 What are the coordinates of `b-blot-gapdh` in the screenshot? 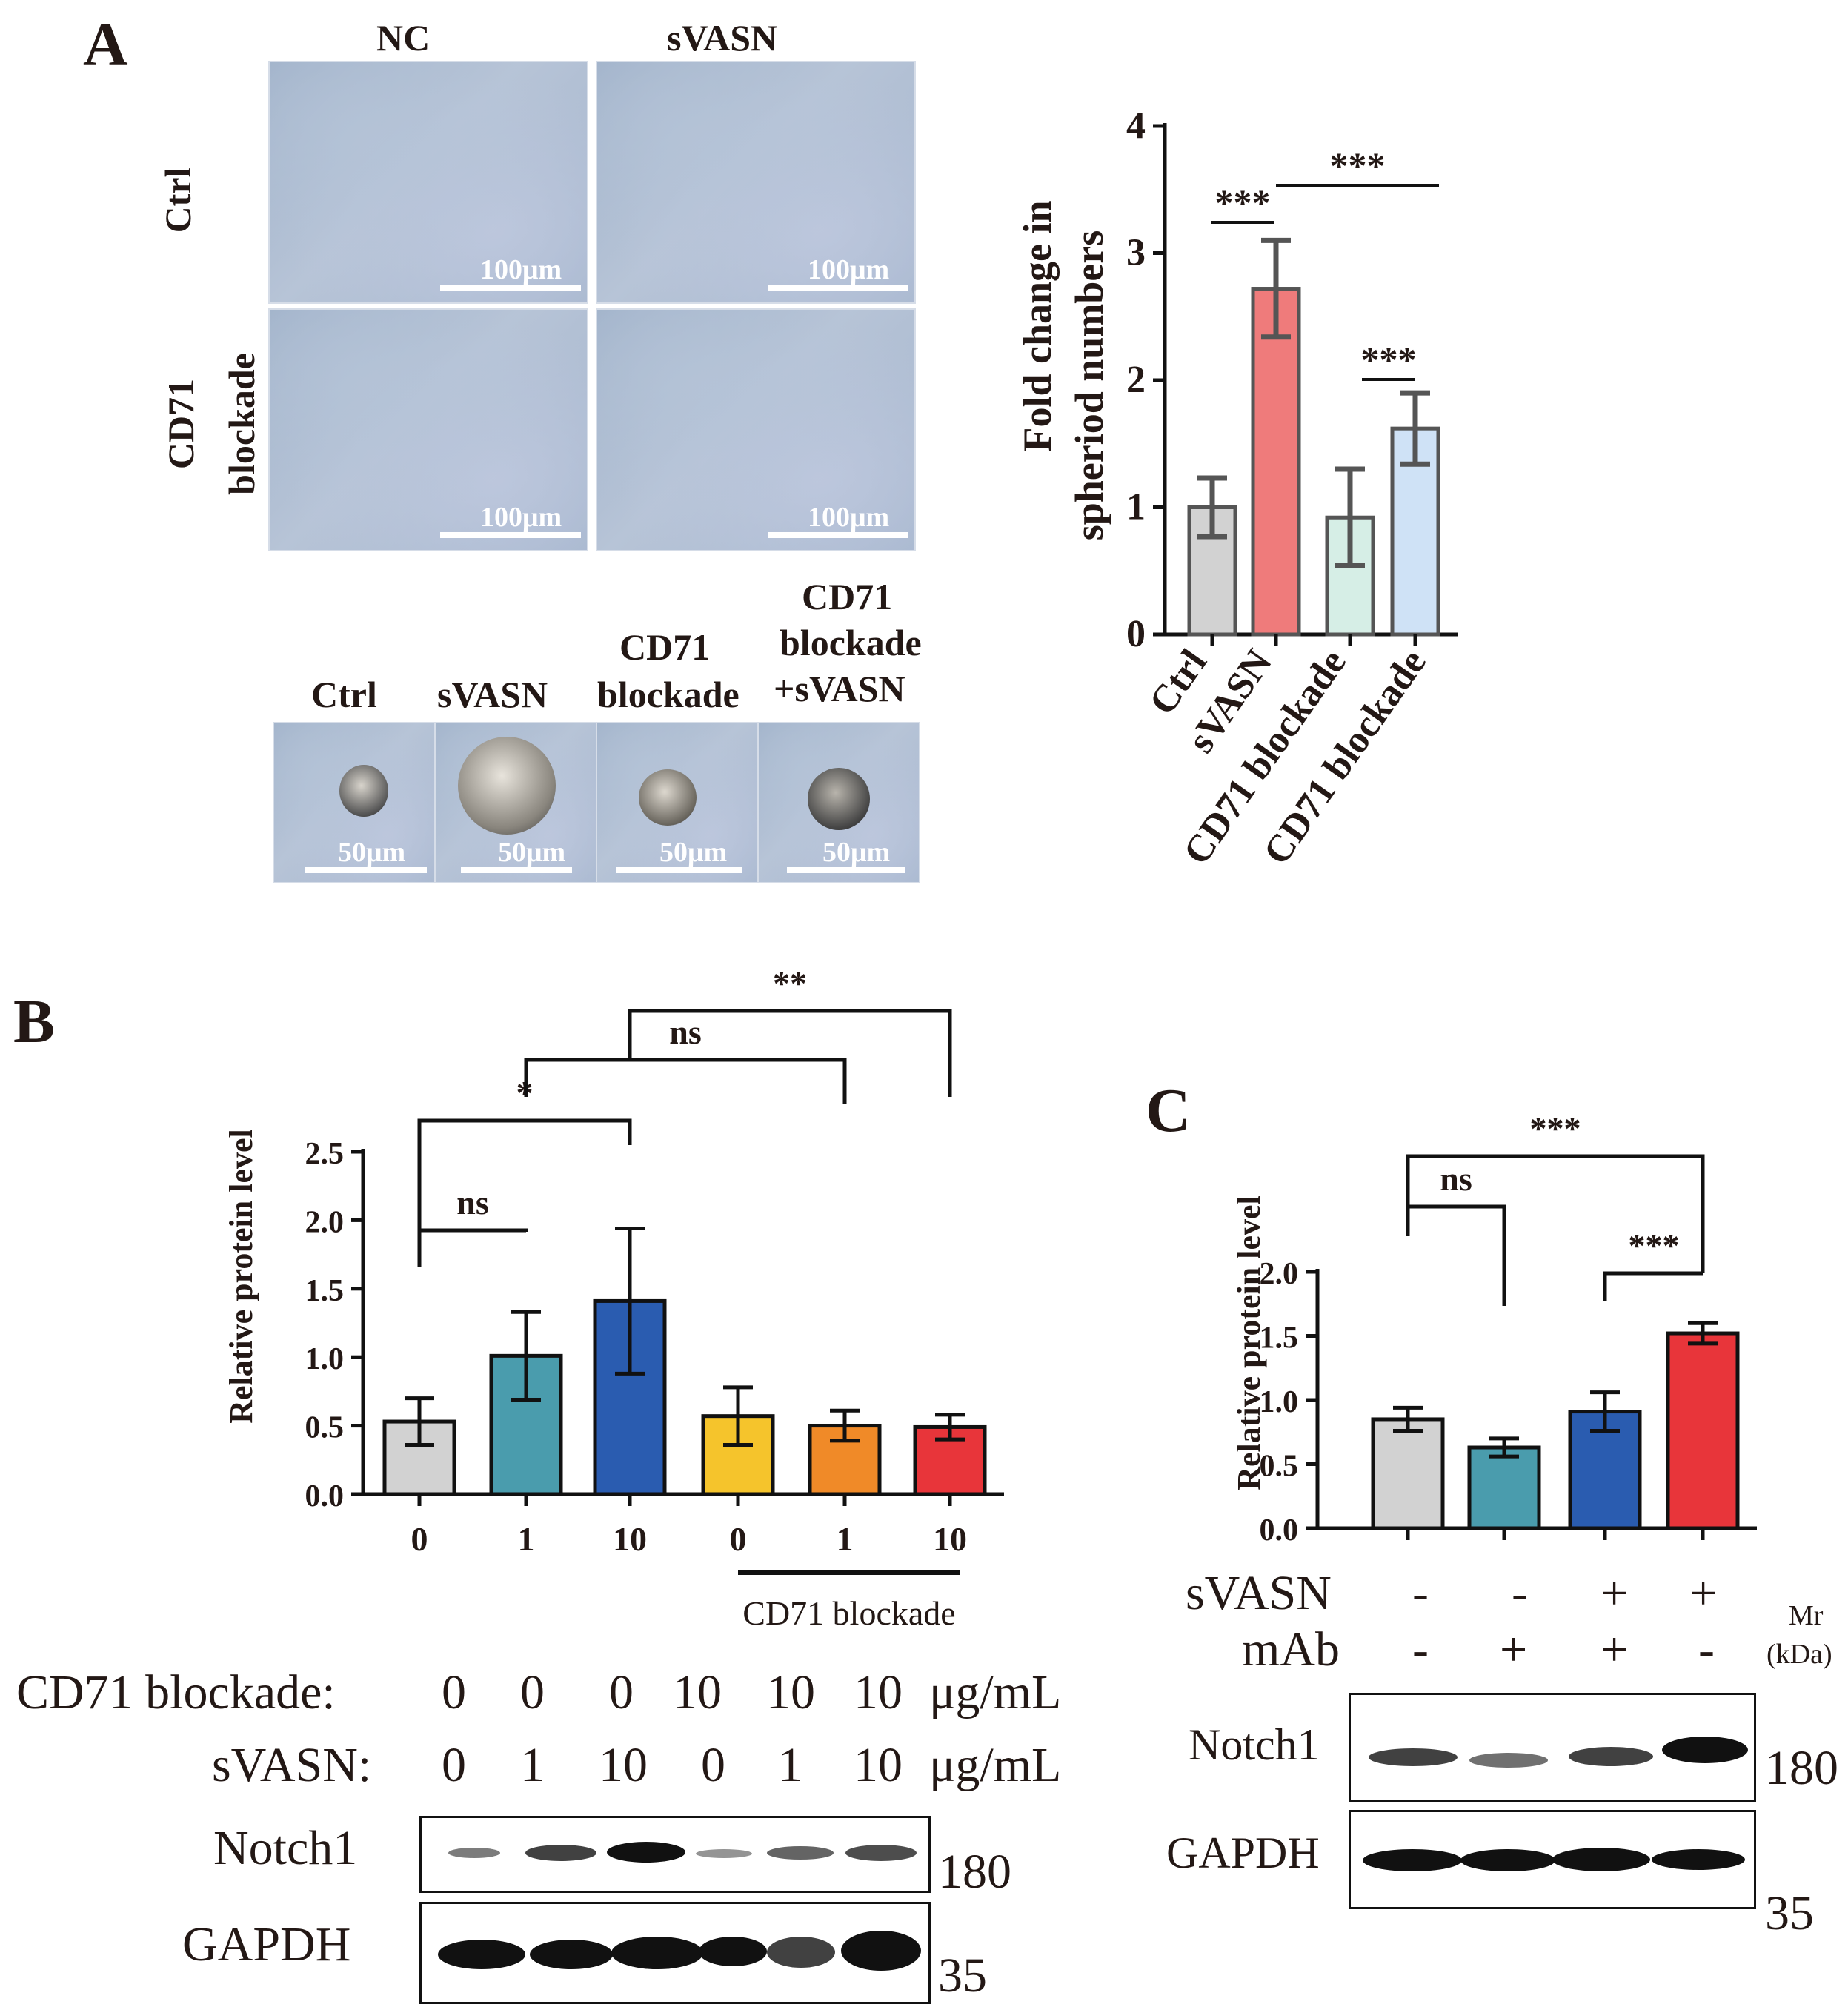 It's located at (675, 1953).